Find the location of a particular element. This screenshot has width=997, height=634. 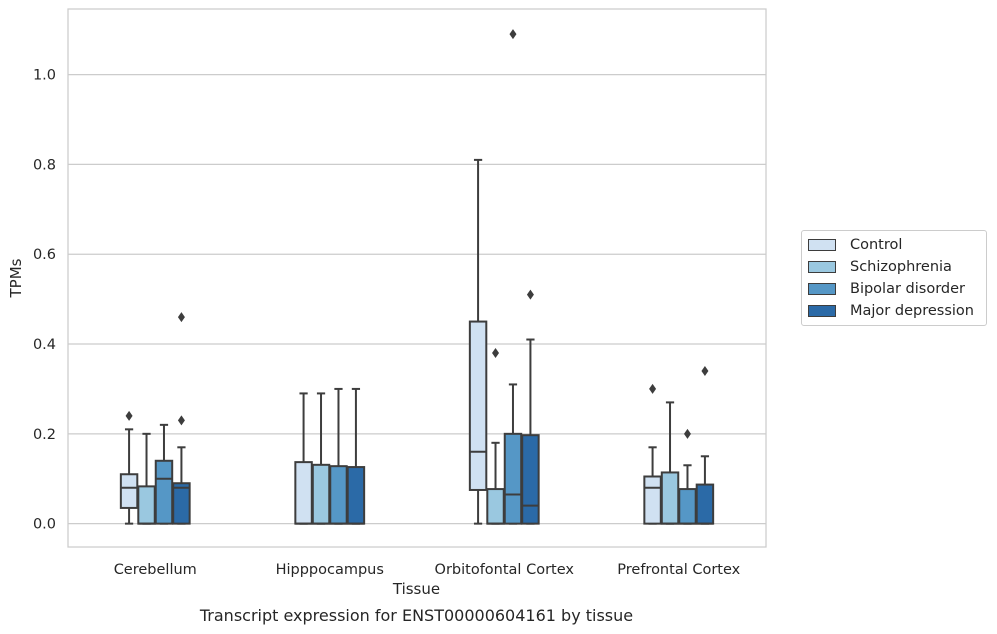

x-tick-label: Hipppocampus is located at coordinates (330, 570).